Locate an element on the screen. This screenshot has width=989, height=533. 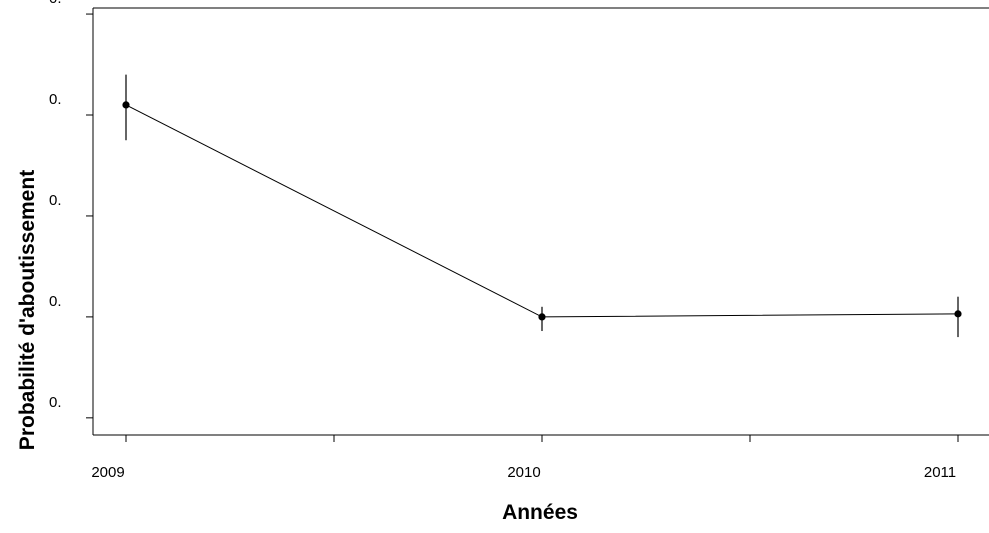
x-axis-title: Années is located at coordinates (540, 512).